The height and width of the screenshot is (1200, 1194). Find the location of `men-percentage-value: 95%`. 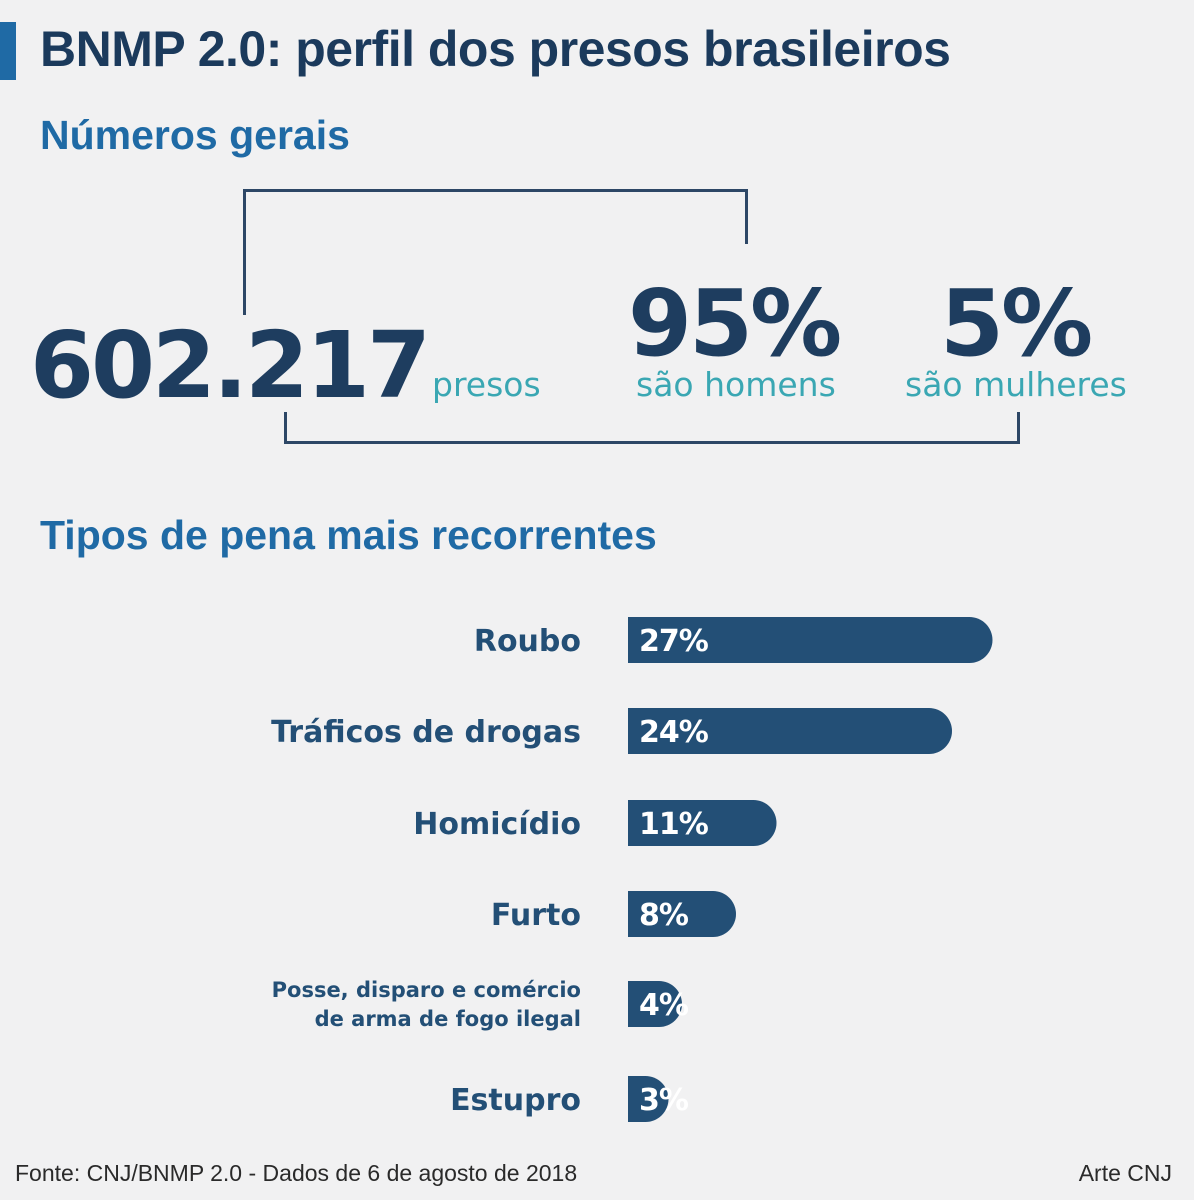

men-percentage-value: 95% is located at coordinates (735, 323).